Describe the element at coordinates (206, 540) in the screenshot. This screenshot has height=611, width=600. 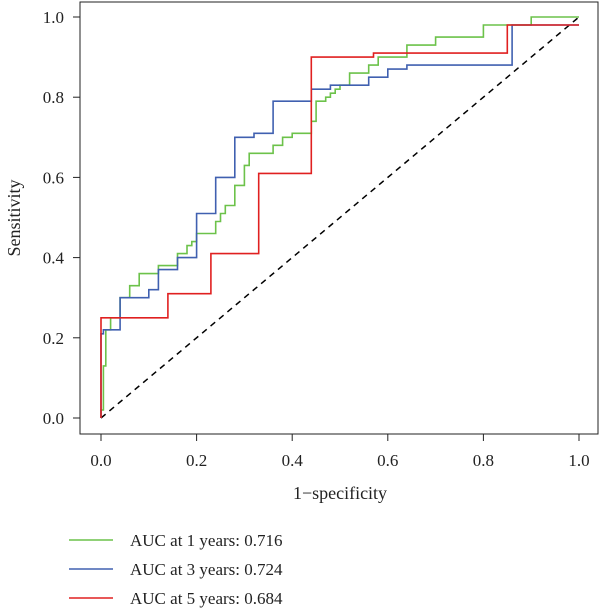
I see `legend-label-1: AUC at 1 years: 0.716` at that location.